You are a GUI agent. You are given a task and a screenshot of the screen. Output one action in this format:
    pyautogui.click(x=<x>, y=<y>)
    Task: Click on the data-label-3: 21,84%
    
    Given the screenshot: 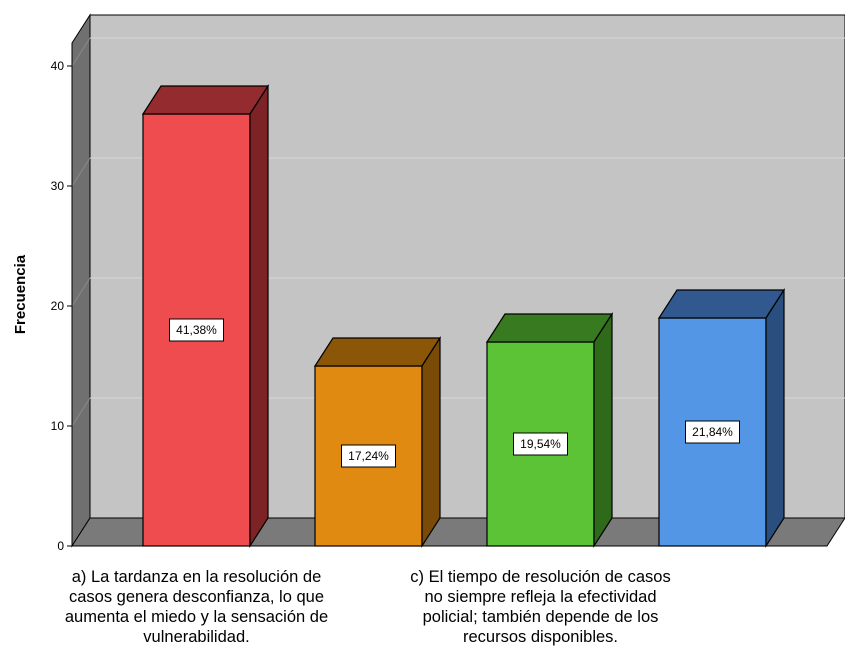 What is the action you would take?
    pyautogui.click(x=712, y=432)
    